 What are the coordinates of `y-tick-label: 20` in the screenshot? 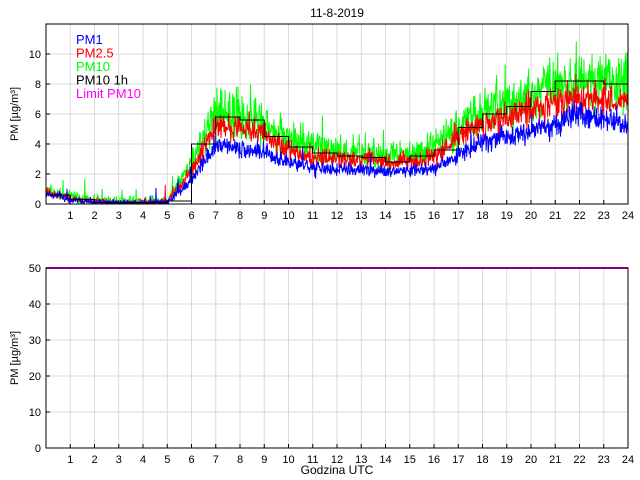 It's located at (35, 377).